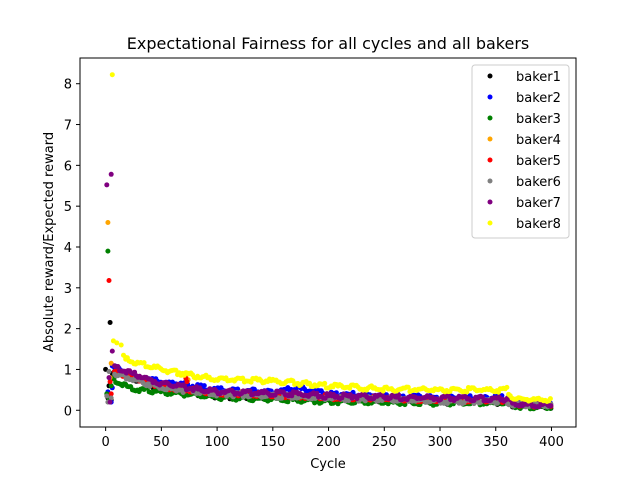 This screenshot has height=480, width=640. What do you see at coordinates (538, 182) in the screenshot?
I see `legend-label: baker6` at bounding box center [538, 182].